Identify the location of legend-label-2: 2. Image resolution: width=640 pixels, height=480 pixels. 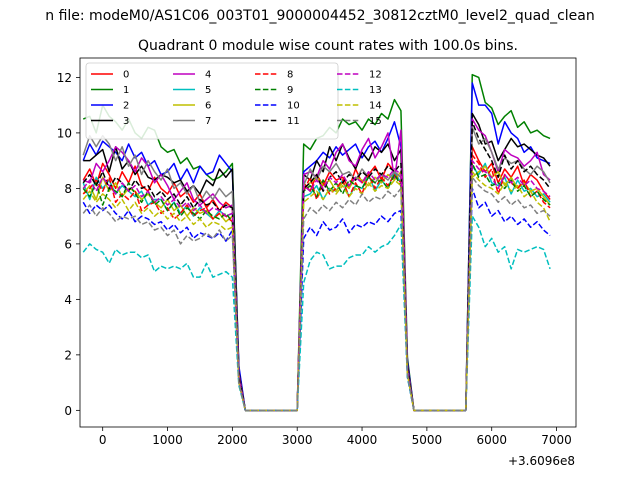
(126, 106).